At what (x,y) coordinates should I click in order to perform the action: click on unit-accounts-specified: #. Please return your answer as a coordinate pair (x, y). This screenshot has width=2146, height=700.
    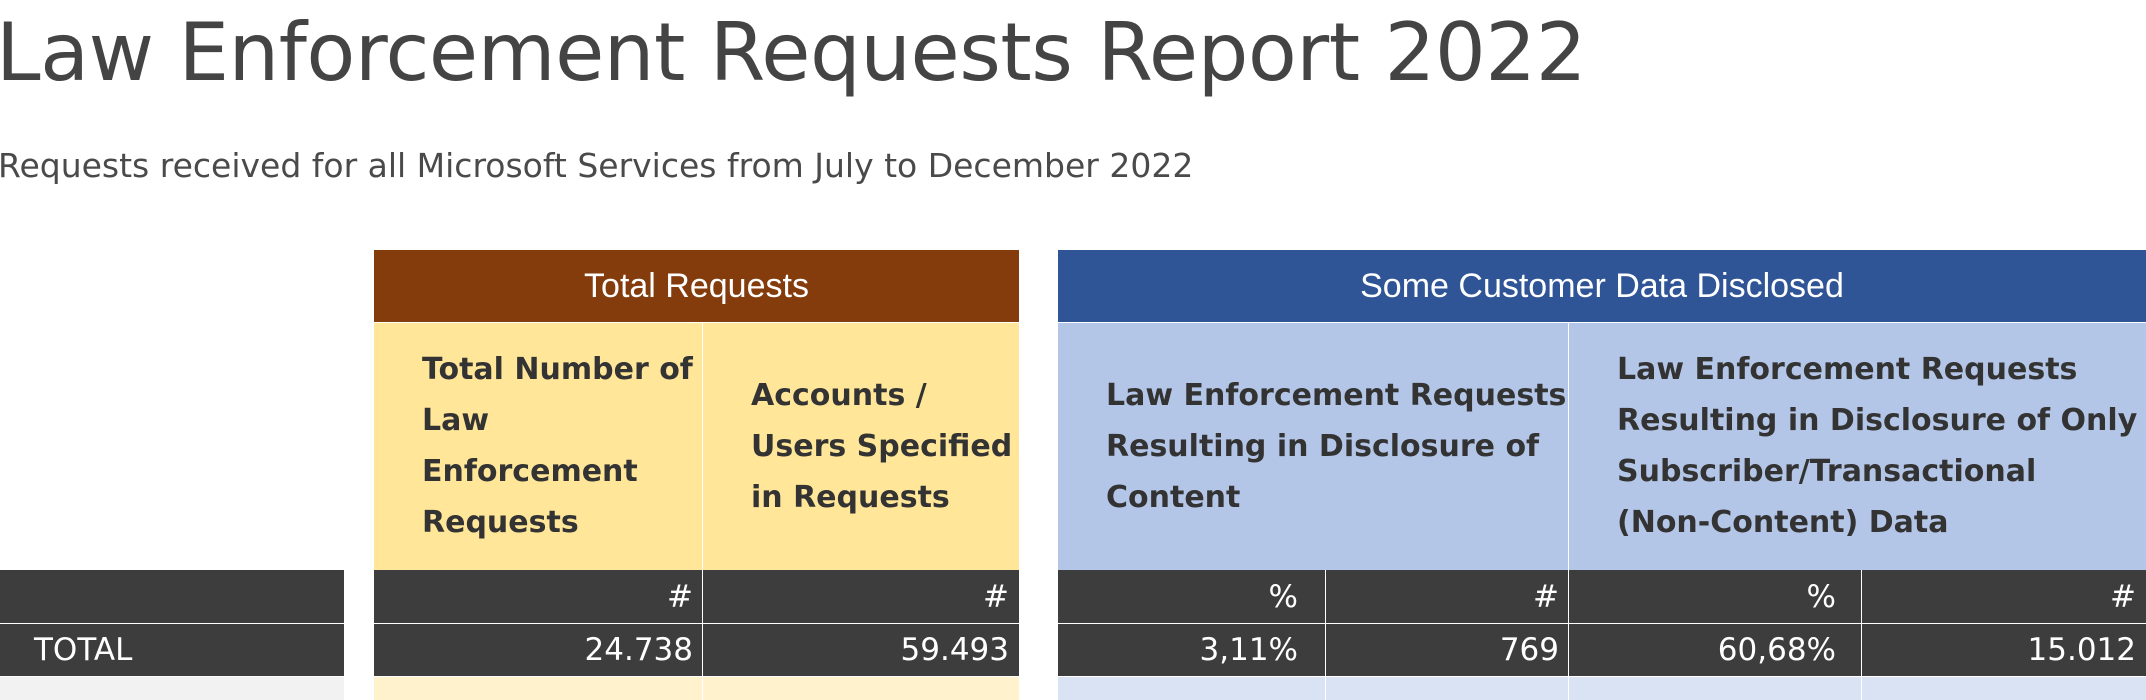
    Looking at the image, I should click on (861, 597).